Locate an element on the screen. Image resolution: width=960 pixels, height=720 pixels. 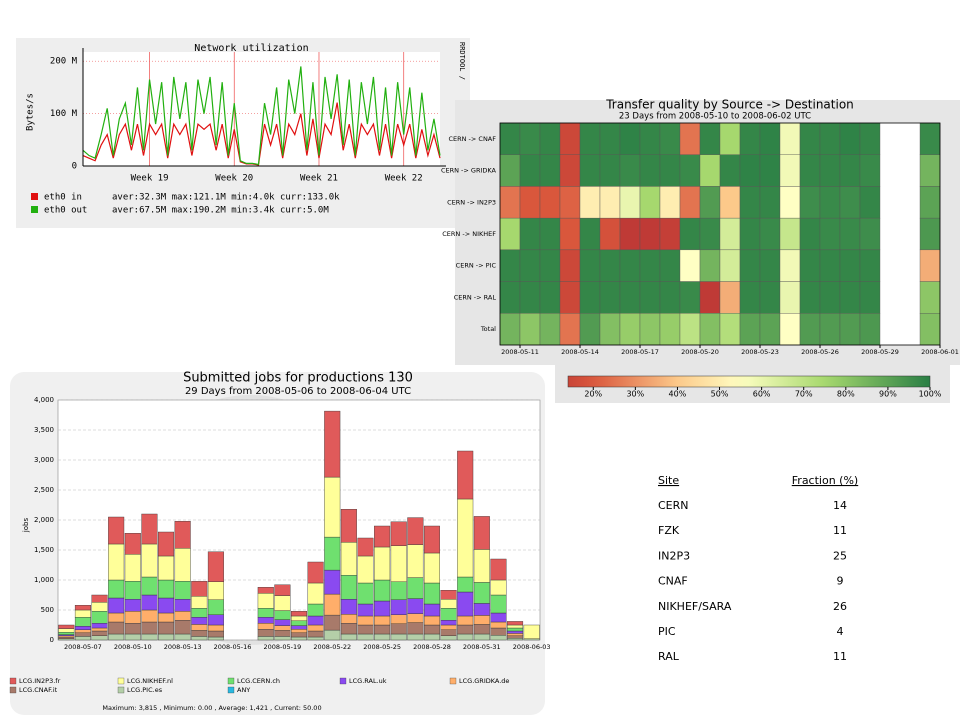
x-tick-label: 2008-06-03 is located at coordinates (532, 647).